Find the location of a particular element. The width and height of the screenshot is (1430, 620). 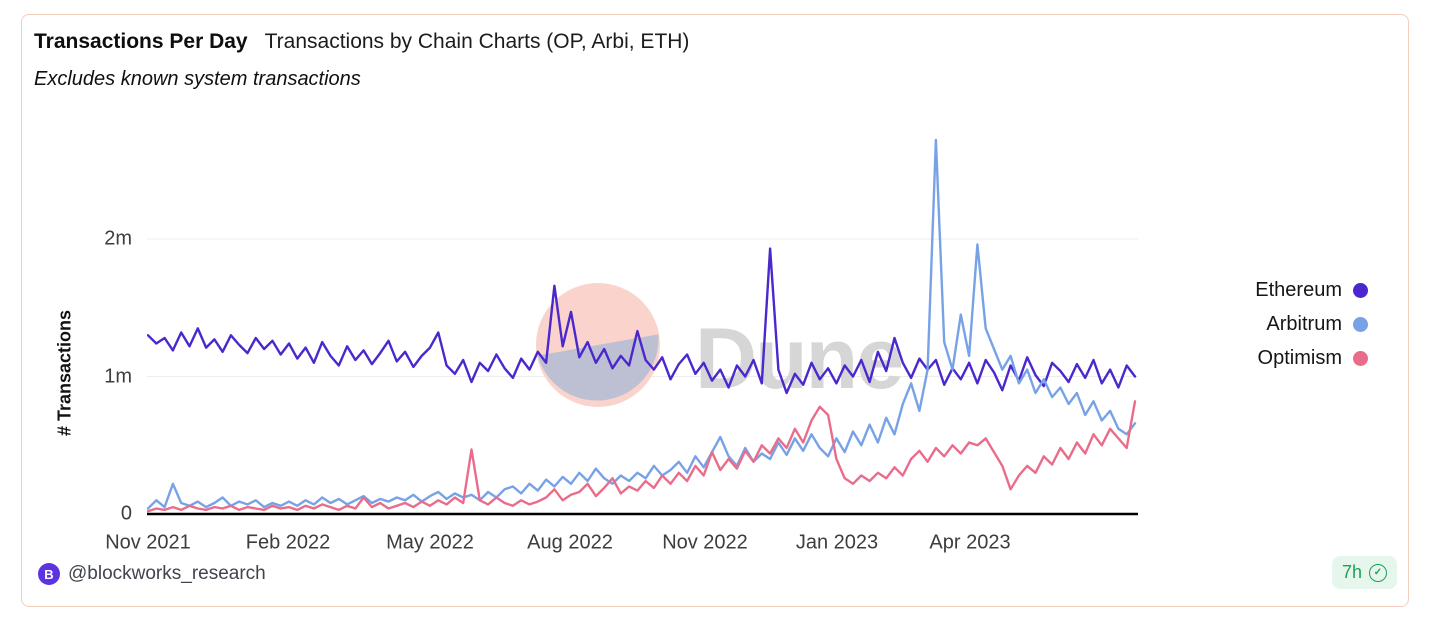

dune-watermark: Dune is located at coordinates (720, 345).